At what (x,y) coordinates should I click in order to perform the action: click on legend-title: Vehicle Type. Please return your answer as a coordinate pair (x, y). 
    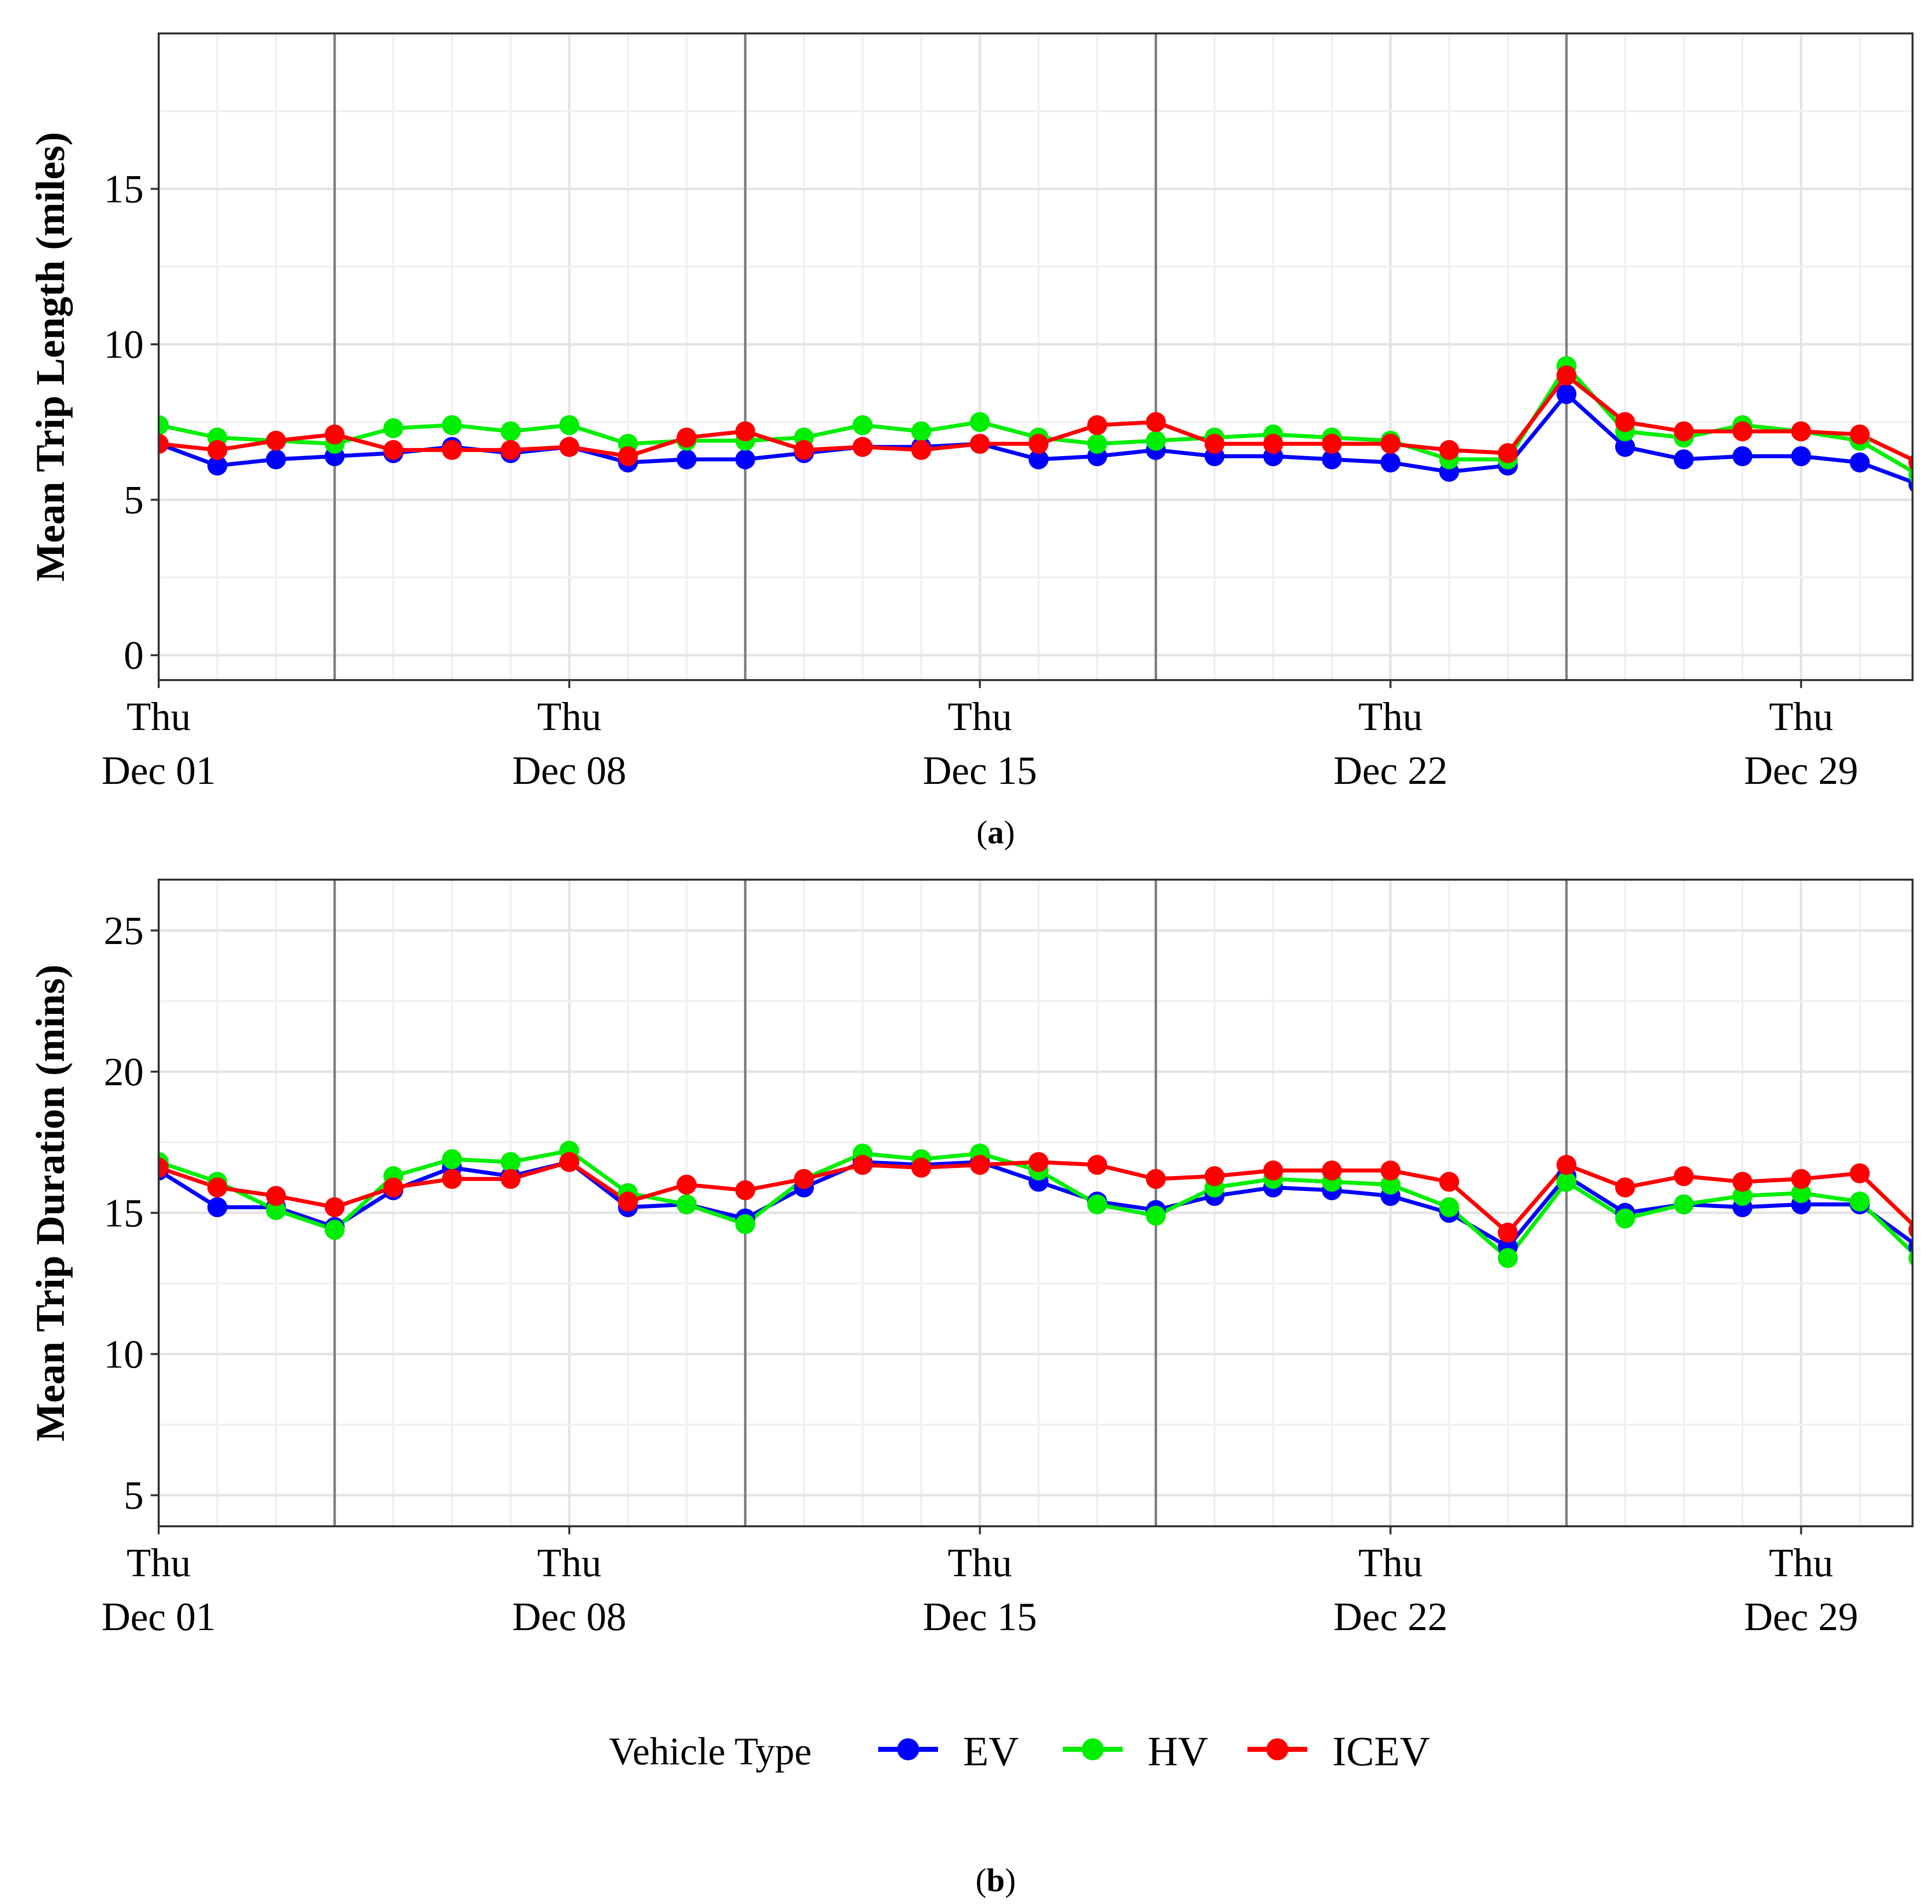
    Looking at the image, I should click on (710, 1751).